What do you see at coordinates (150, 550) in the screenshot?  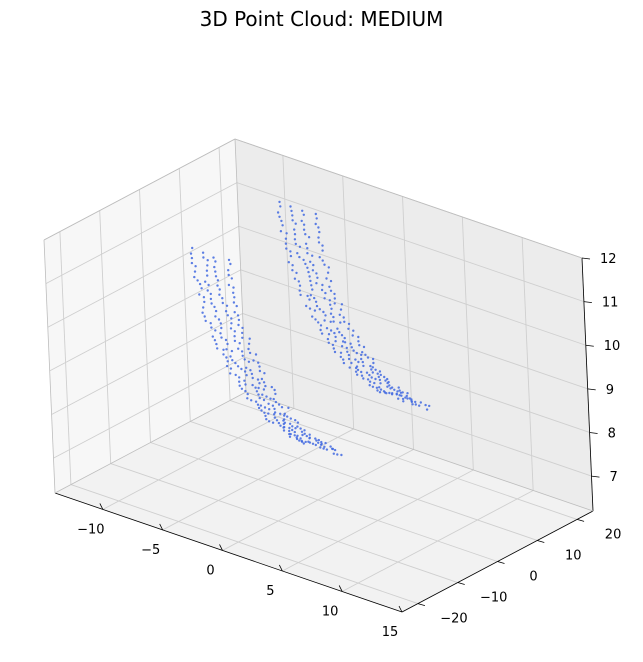 I see `x-tick-label: −5` at bounding box center [150, 550].